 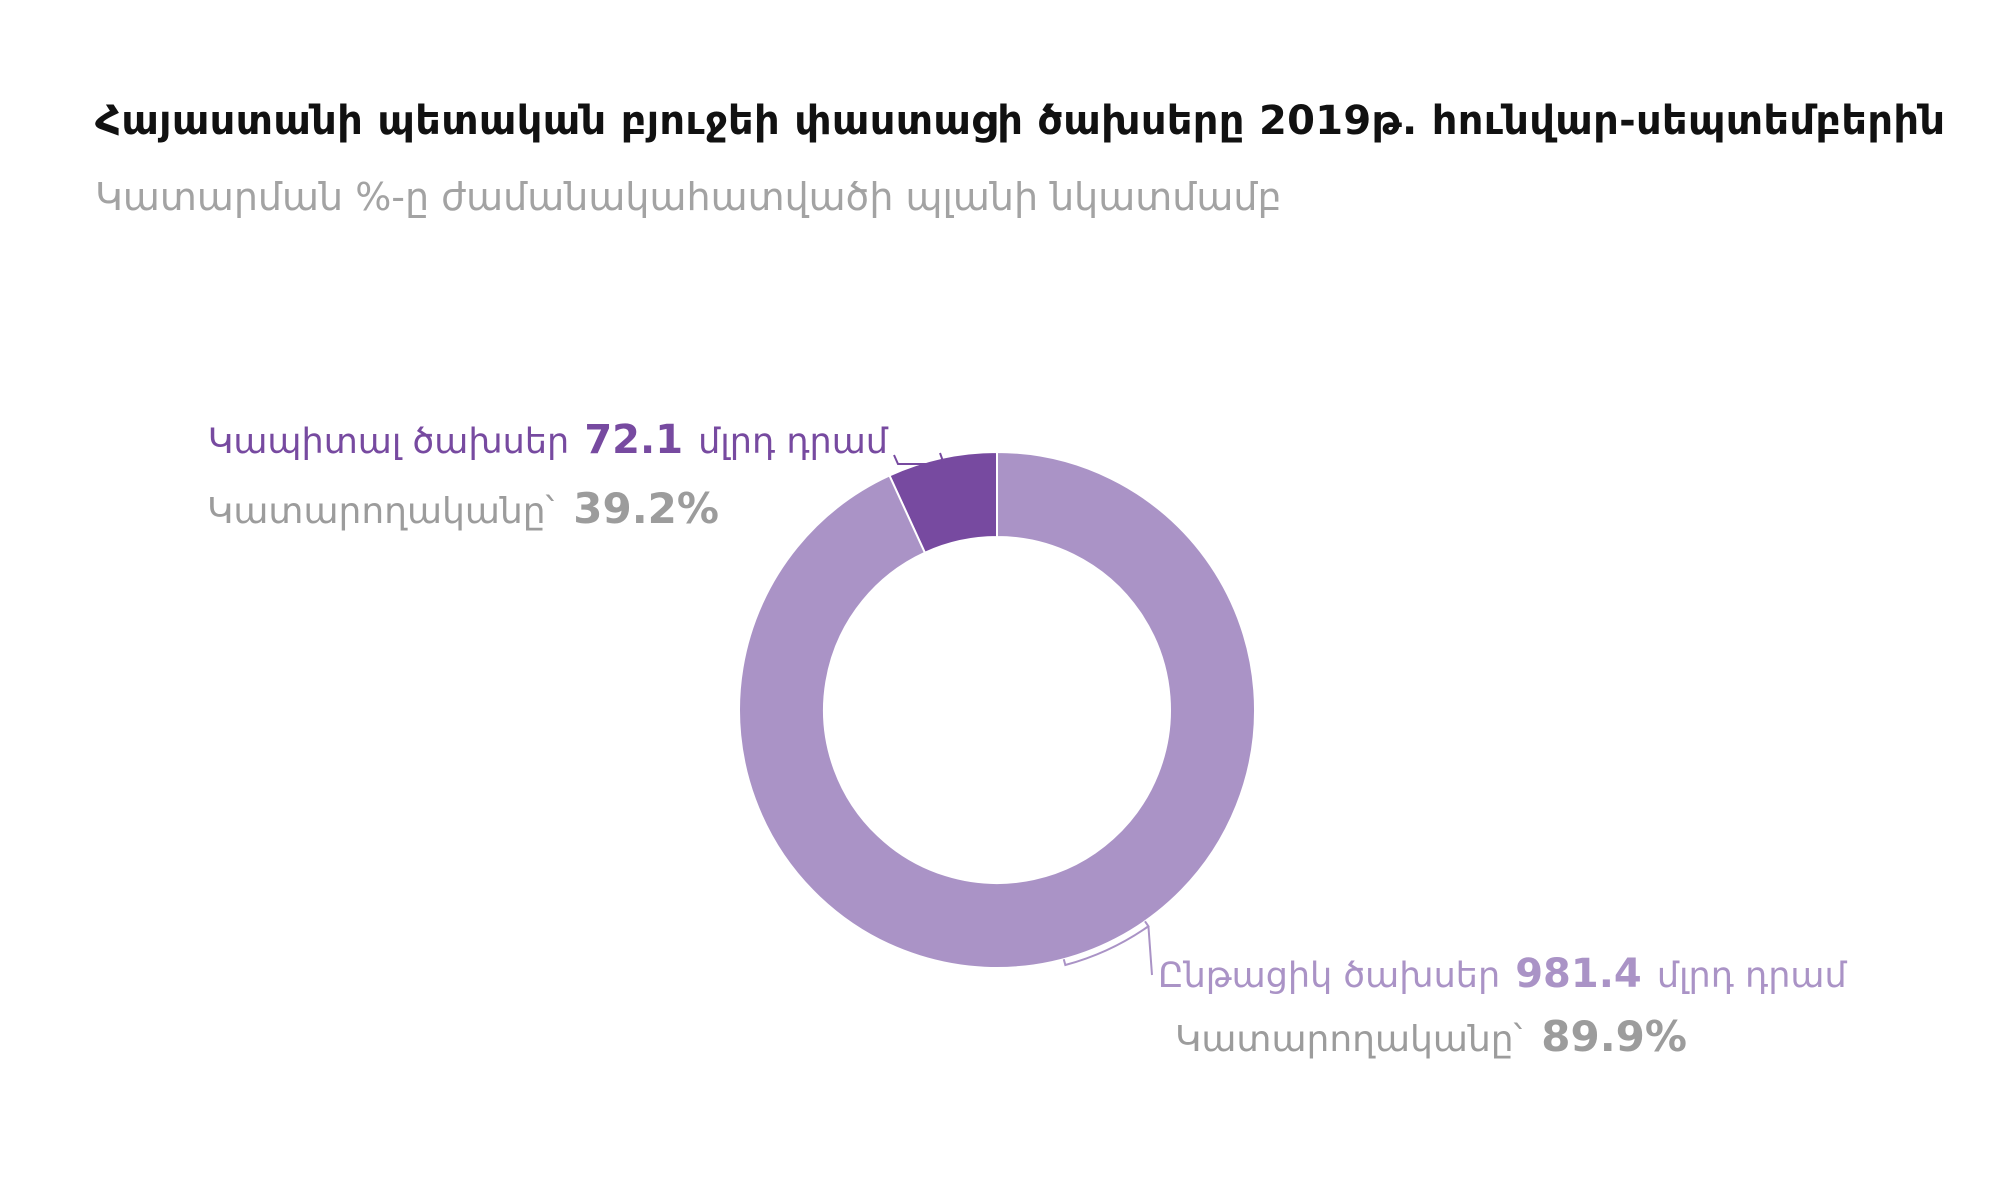 I want to click on perf-capital-label: Կատարողականը՝, so click(x=381, y=511).